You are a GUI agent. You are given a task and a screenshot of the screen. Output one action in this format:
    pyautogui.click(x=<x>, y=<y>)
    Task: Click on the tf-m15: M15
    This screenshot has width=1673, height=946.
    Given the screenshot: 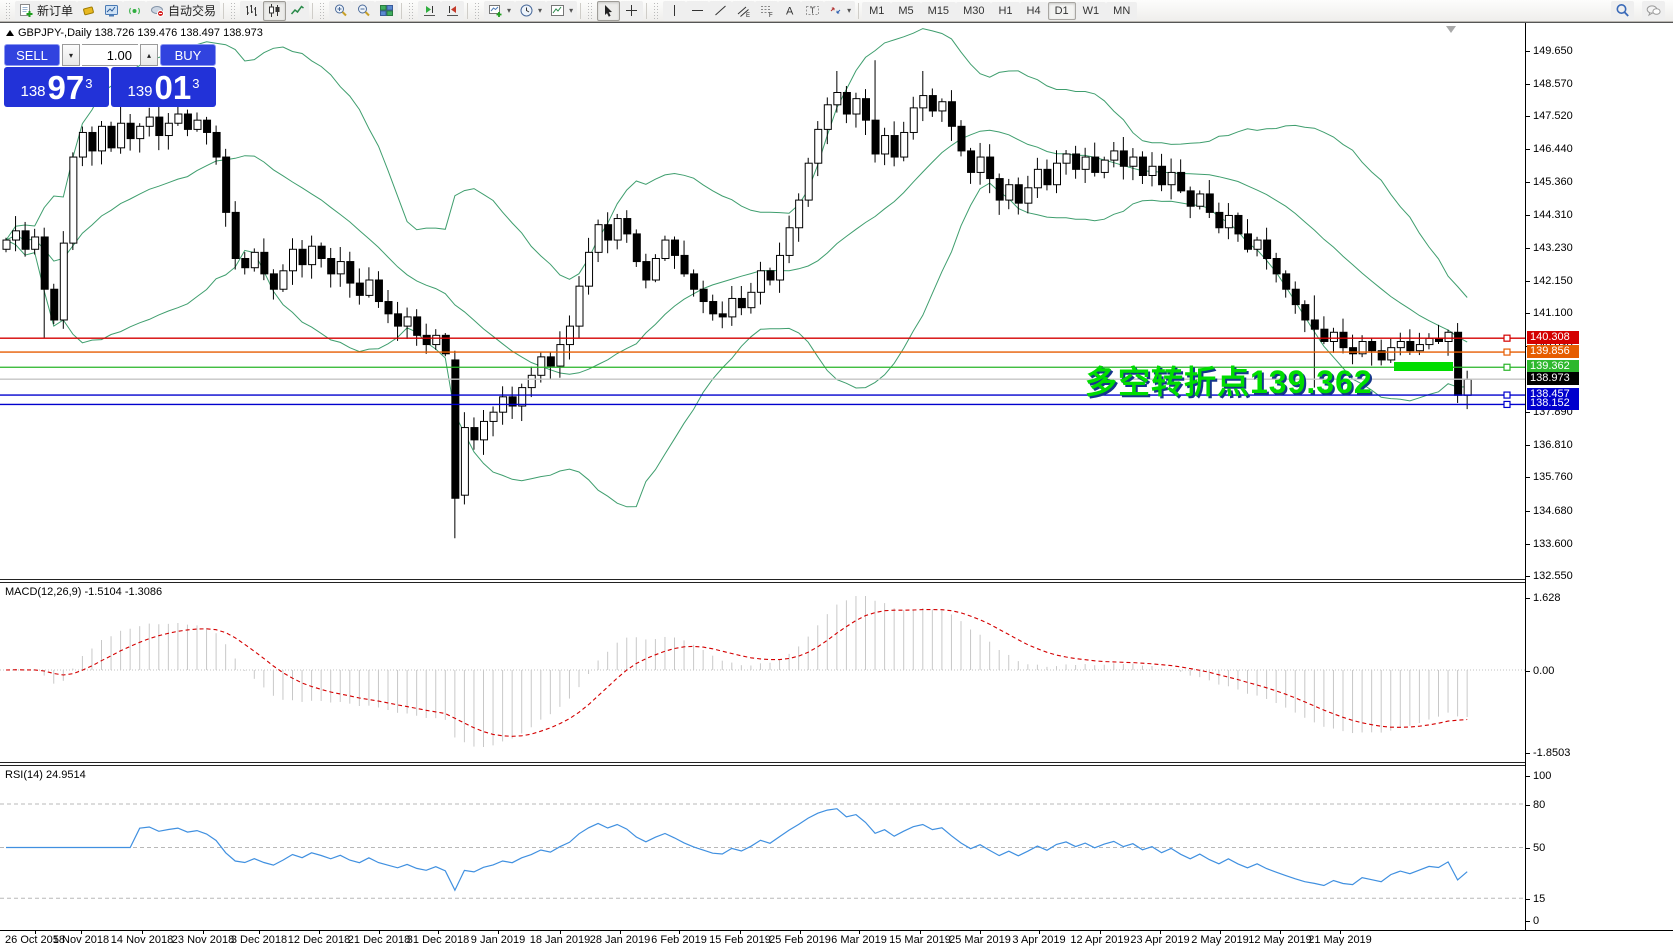 What is the action you would take?
    pyautogui.click(x=938, y=10)
    